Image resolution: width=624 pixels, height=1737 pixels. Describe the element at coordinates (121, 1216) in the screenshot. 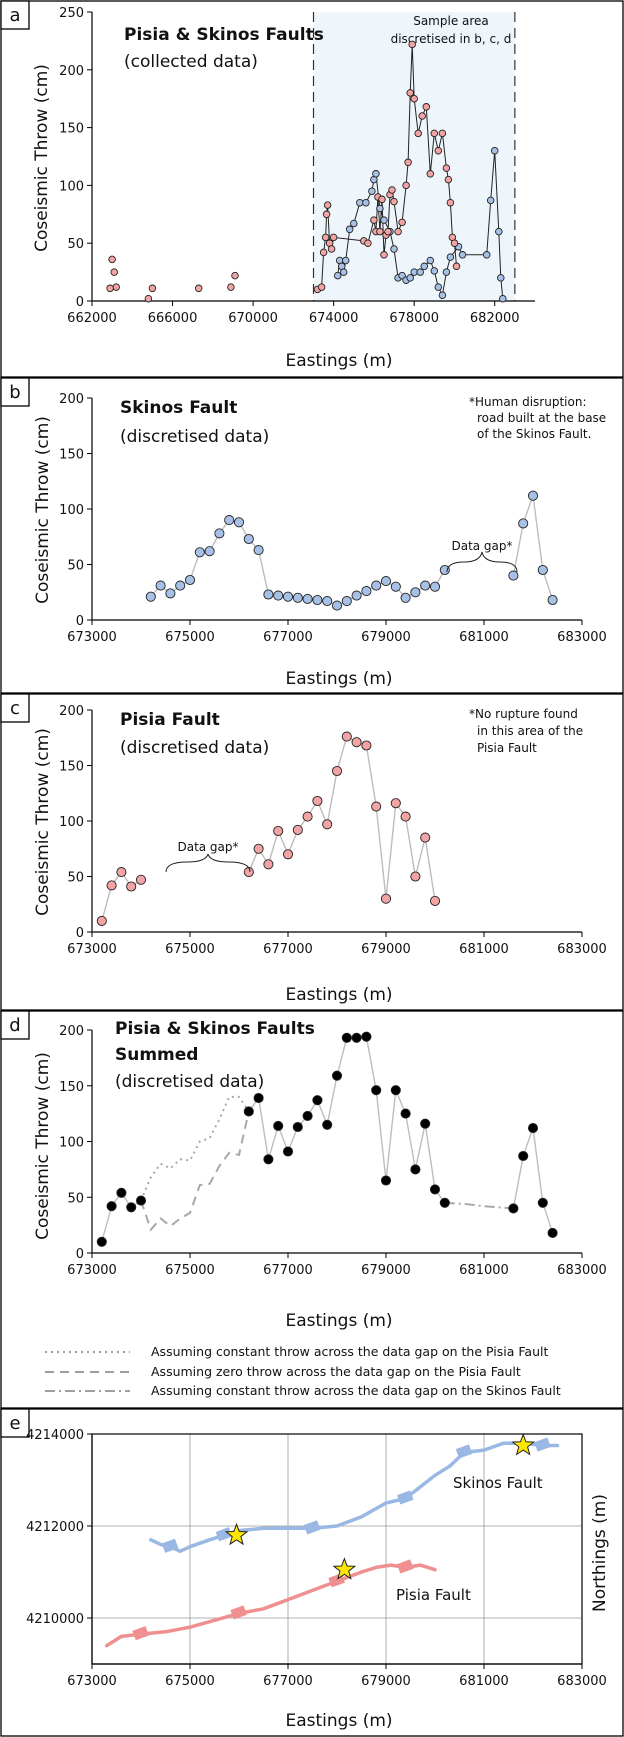

I see `panel-d-summed-line` at that location.